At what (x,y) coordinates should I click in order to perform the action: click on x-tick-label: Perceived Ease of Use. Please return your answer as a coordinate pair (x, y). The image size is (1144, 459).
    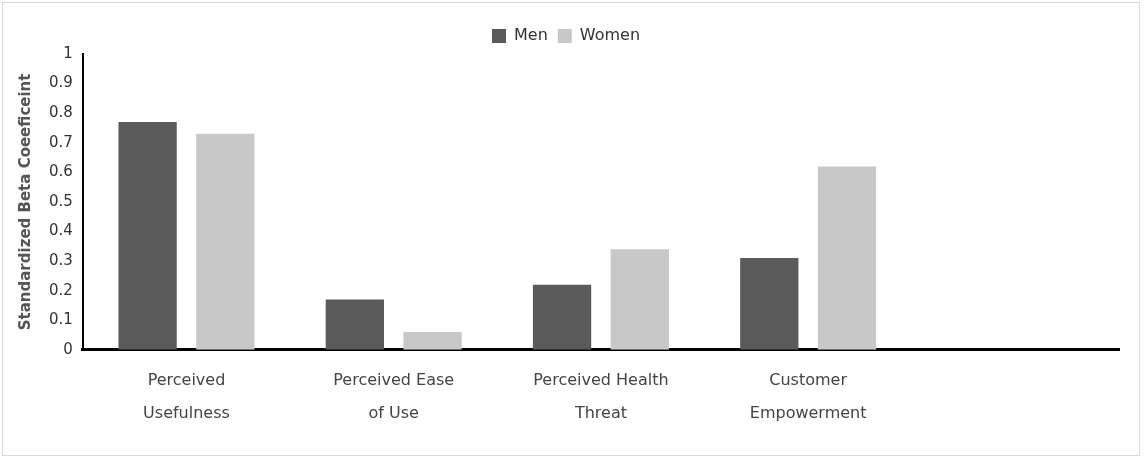
    Looking at the image, I should click on (394, 396).